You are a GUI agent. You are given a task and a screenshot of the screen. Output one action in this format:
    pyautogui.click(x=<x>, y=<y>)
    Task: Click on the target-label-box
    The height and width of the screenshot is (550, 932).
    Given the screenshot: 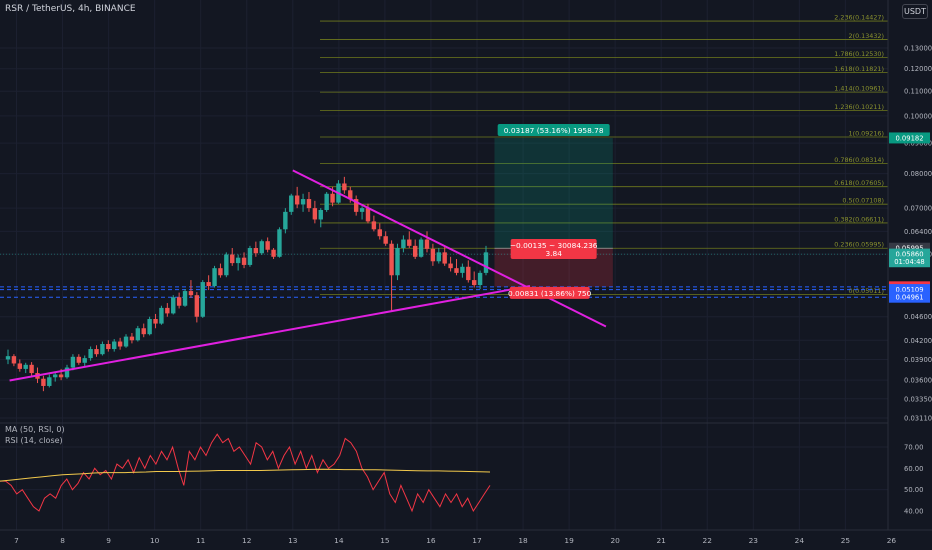 What is the action you would take?
    pyautogui.click(x=553, y=129)
    